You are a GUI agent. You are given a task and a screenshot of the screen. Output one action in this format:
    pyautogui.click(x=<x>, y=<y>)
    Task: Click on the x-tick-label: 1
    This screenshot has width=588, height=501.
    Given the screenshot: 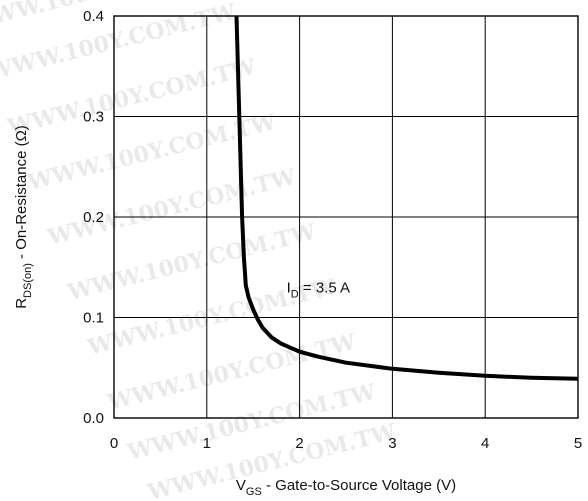 What is the action you would take?
    pyautogui.click(x=207, y=443)
    